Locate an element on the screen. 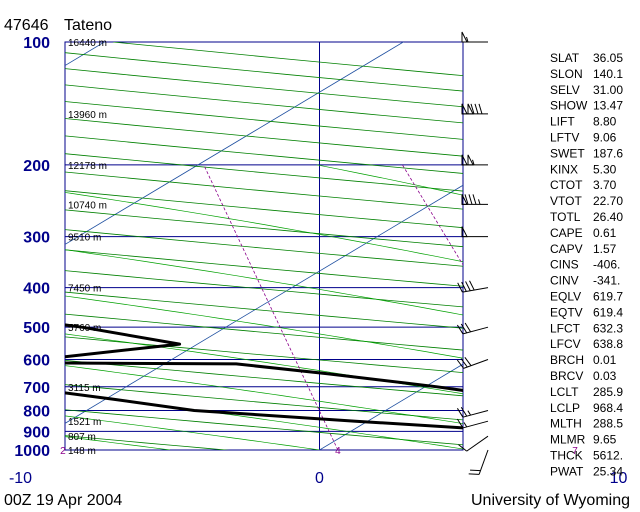  pressure-tick-label: 800 is located at coordinates (36, 411).